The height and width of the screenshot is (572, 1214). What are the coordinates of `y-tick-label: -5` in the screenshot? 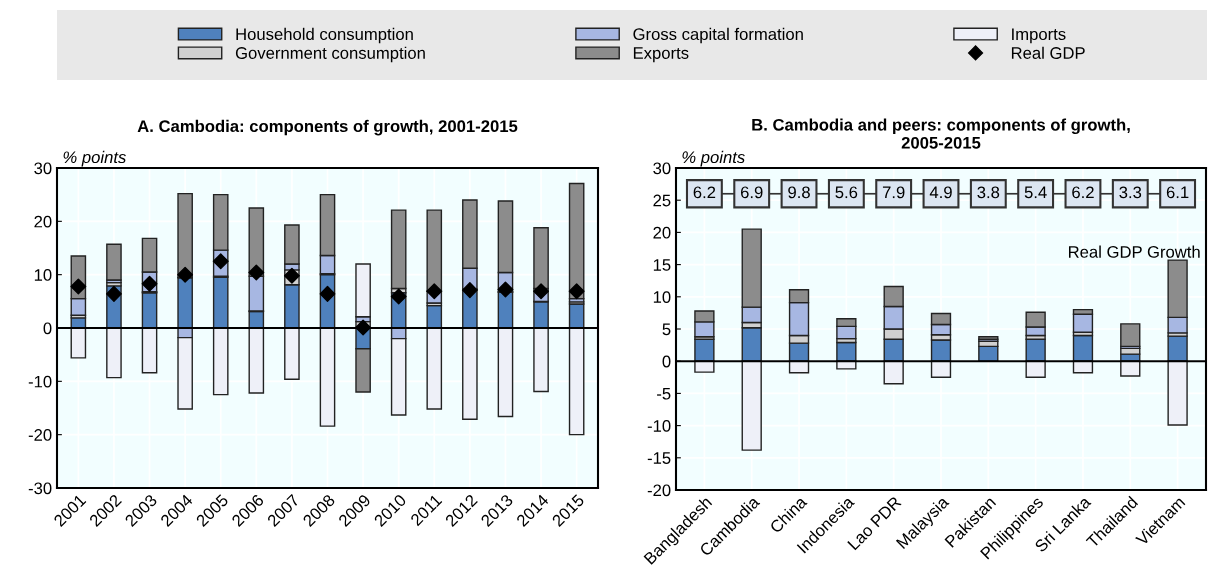 It's located at (664, 393).